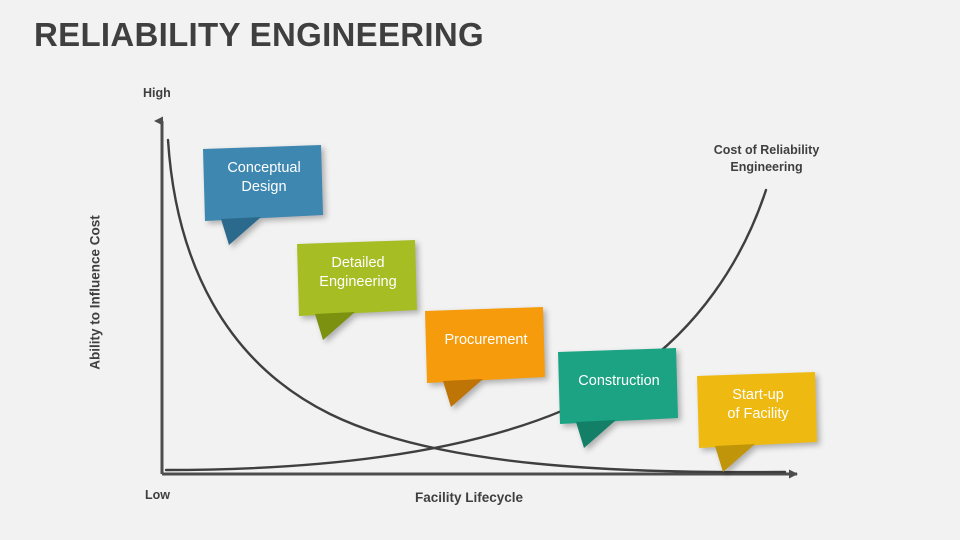  What do you see at coordinates (259, 34) in the screenshot?
I see `page-title: RELIABILITY ENGINEERING` at bounding box center [259, 34].